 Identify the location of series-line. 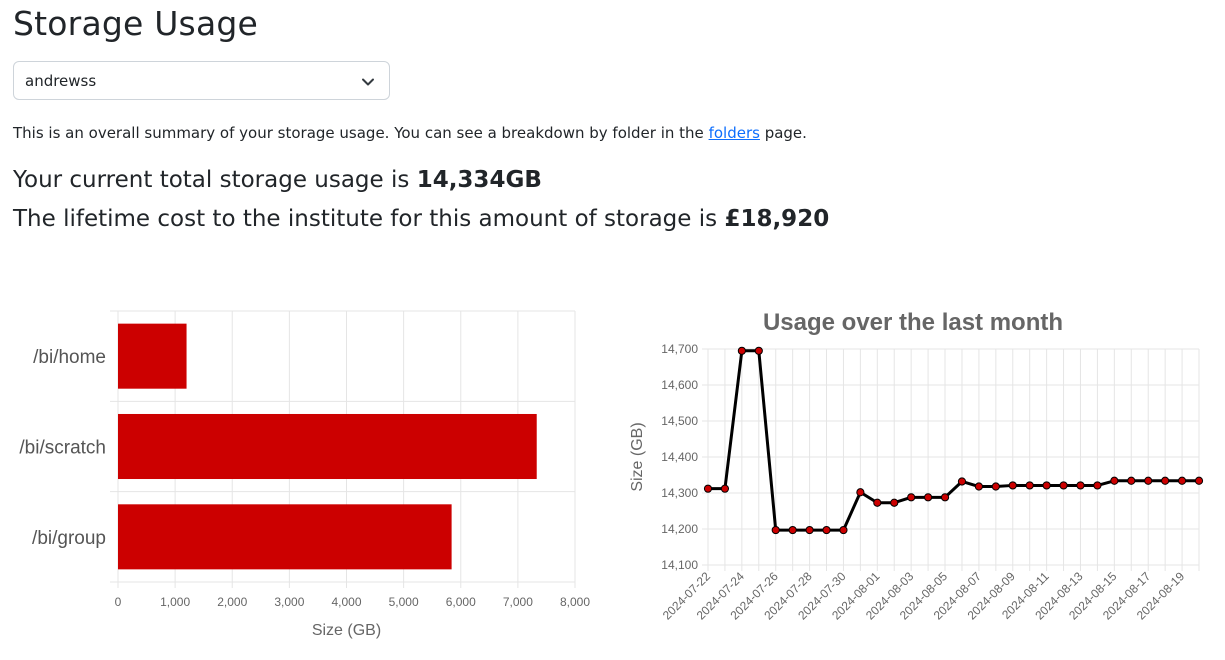
(953, 440).